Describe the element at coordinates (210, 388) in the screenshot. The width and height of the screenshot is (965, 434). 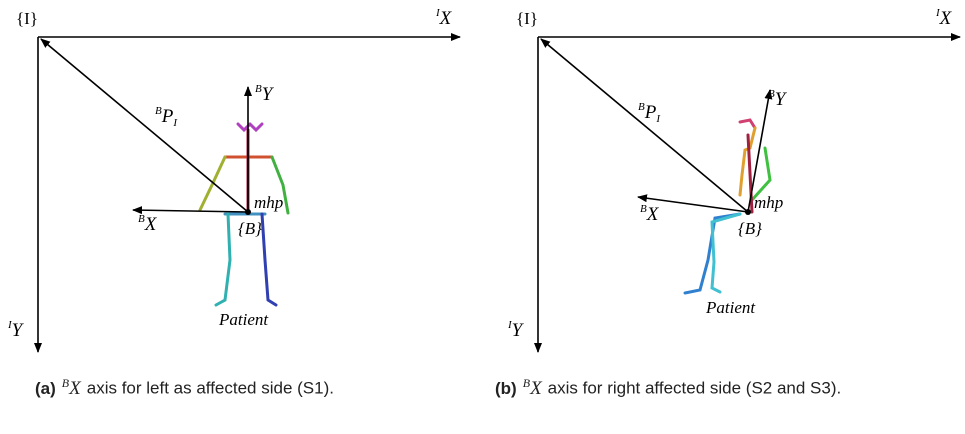
I see `caption-text: axis for left as affected side (S1).` at that location.